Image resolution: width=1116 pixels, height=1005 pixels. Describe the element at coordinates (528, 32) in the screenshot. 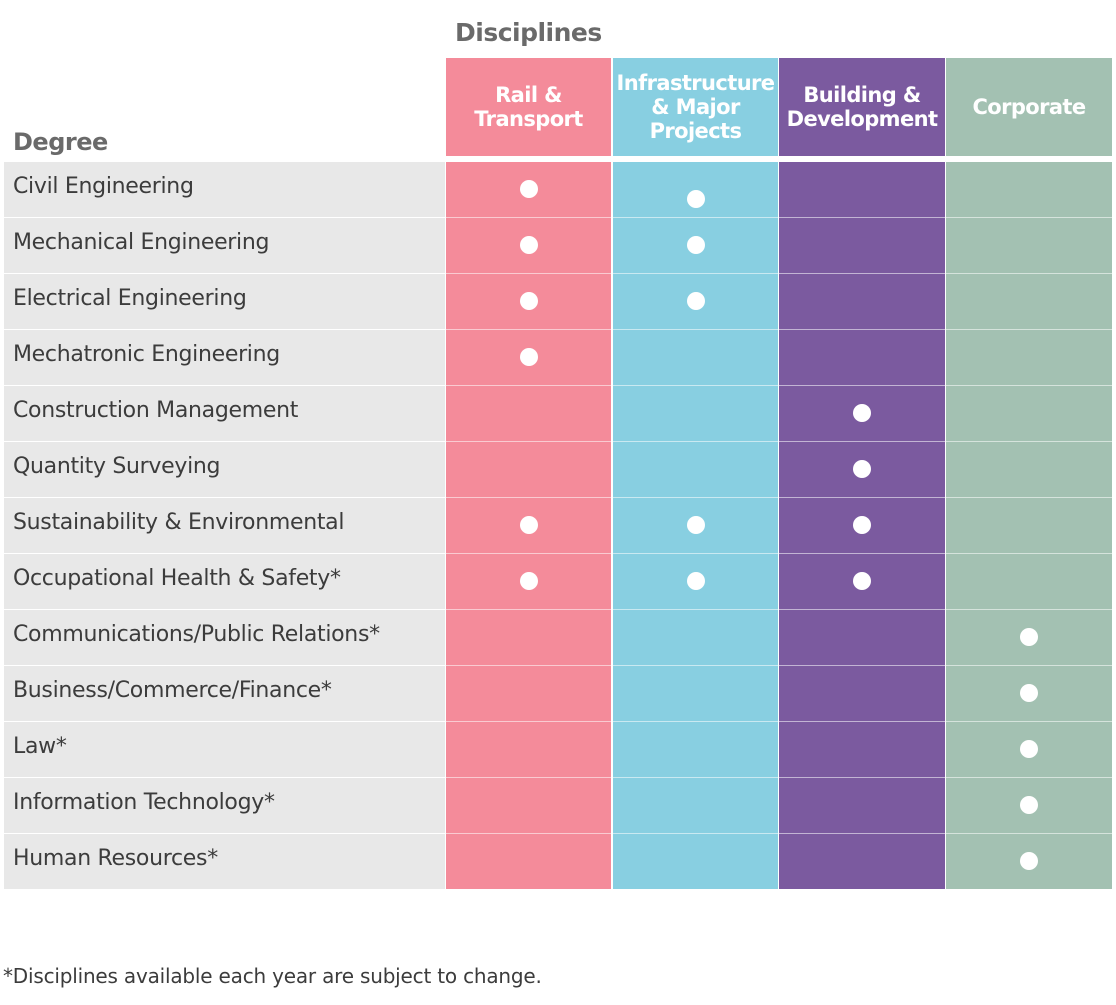

I see `disciplines-heading: Disciplines` at that location.